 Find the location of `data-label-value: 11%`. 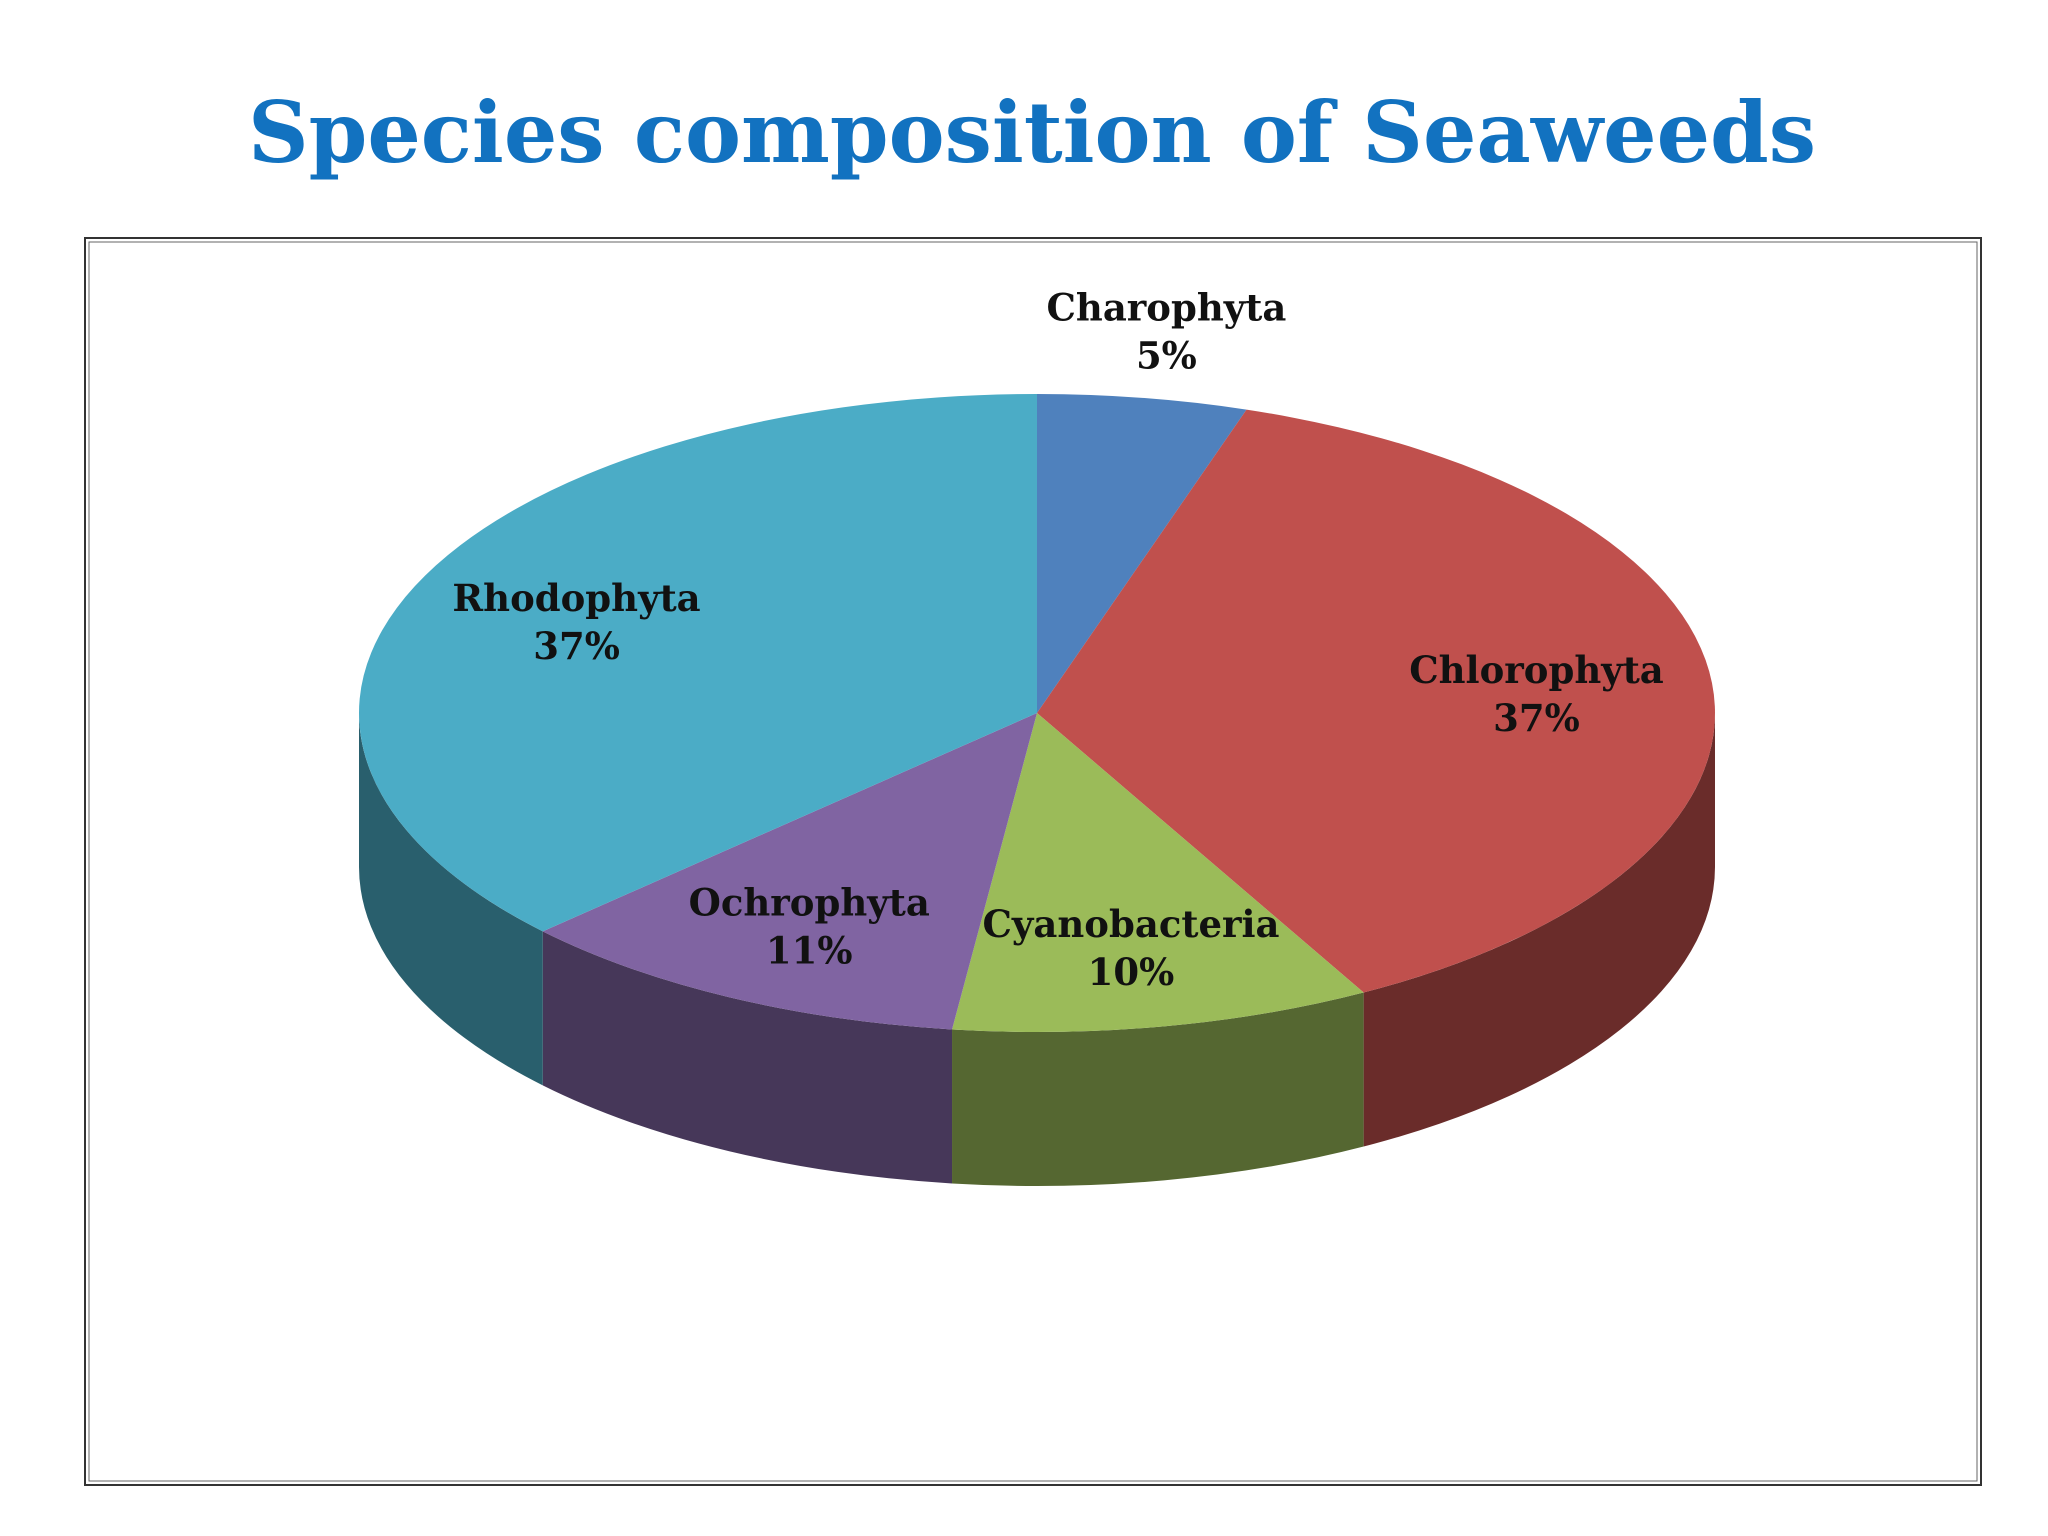

data-label-value: 11% is located at coordinates (809, 950).